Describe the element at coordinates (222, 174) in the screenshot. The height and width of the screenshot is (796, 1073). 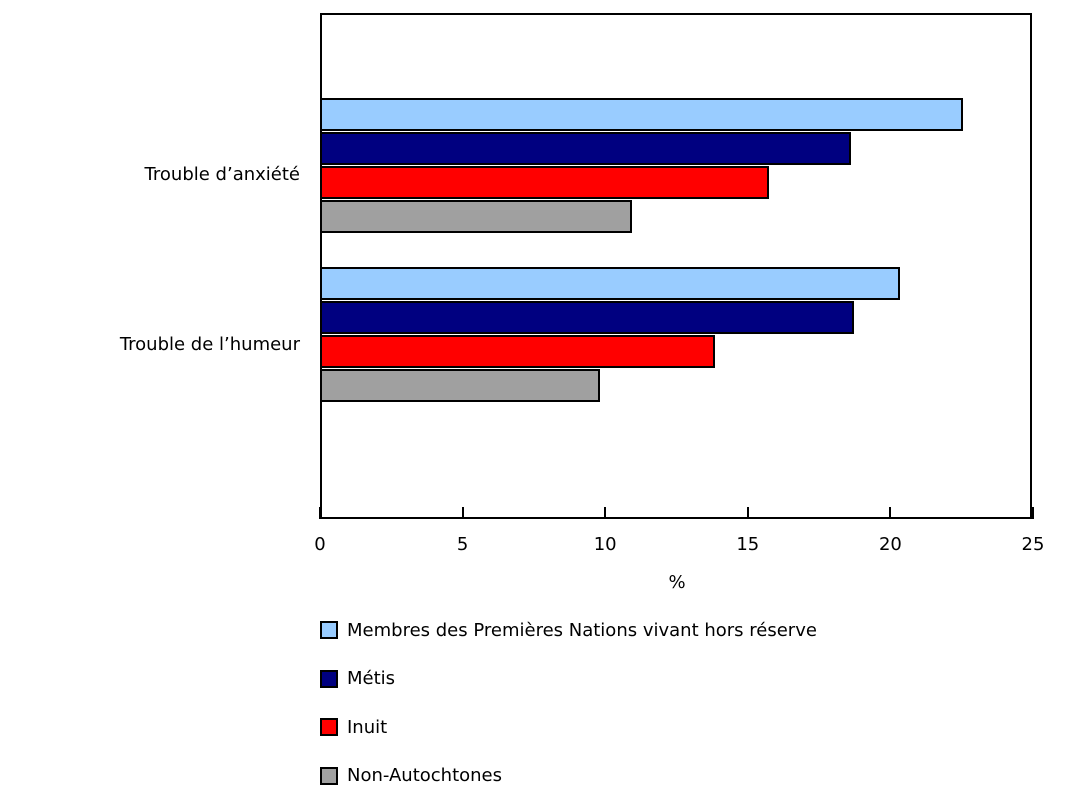
I see `category-label-anxiety: Trouble d’anxiété` at that location.